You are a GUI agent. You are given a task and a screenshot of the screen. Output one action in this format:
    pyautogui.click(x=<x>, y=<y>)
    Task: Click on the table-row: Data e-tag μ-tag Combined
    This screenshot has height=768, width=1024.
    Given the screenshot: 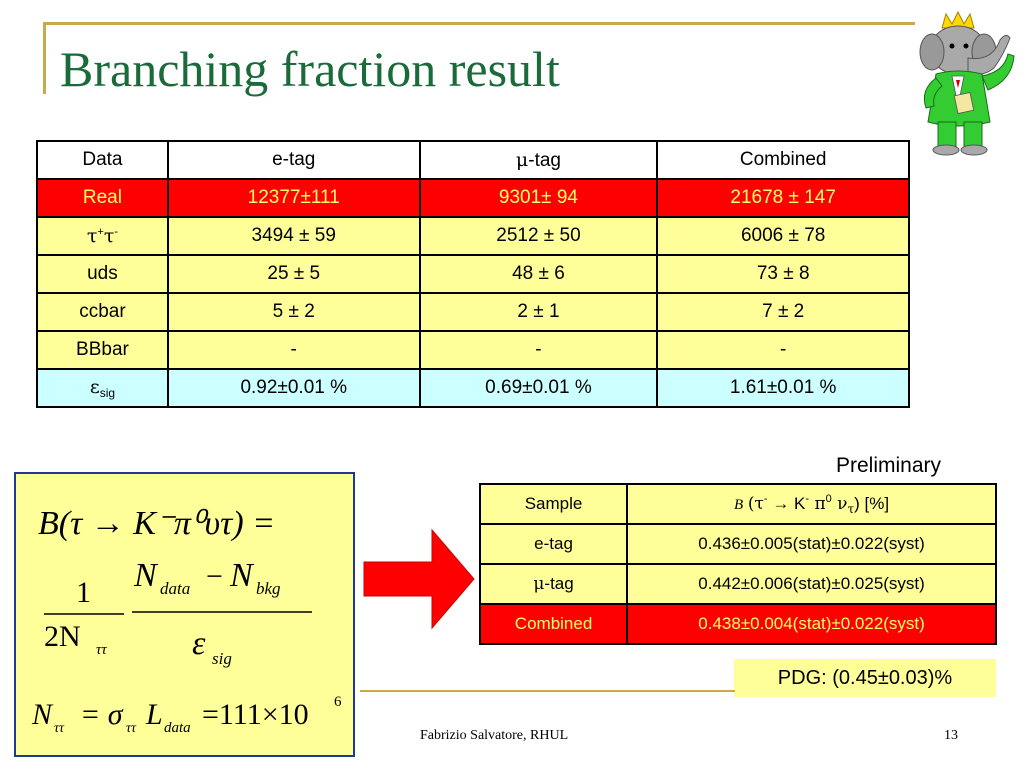 What is the action you would take?
    pyautogui.click(x=473, y=160)
    